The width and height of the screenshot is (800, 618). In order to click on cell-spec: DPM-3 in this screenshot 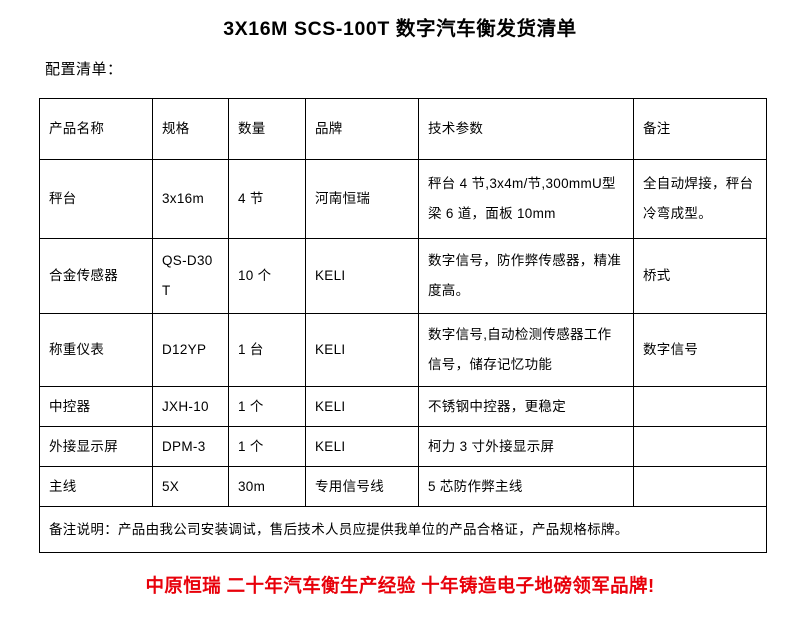, I will do `click(190, 446)`.